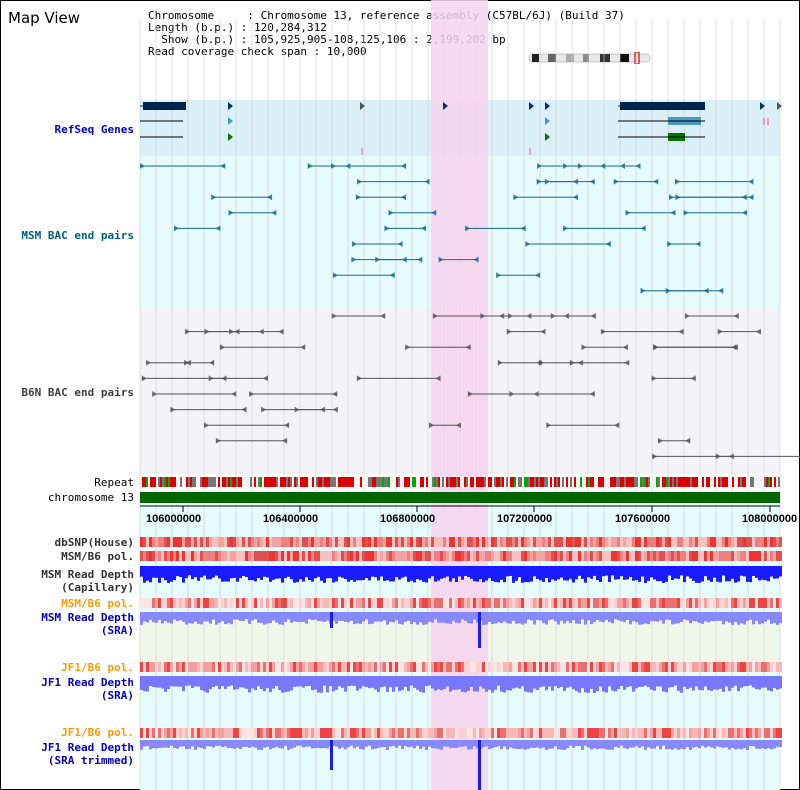 The width and height of the screenshot is (800, 790). I want to click on gene-arrow, so click(362, 106).